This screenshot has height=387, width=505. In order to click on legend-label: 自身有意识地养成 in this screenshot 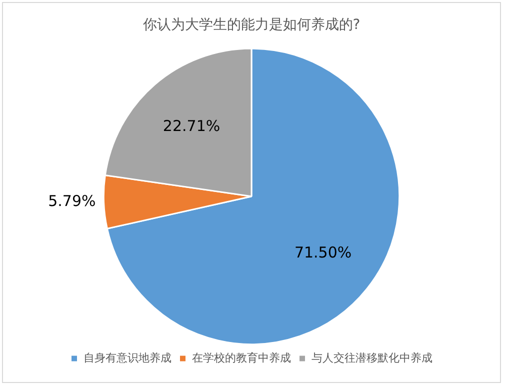, I will do `click(127, 357)`.